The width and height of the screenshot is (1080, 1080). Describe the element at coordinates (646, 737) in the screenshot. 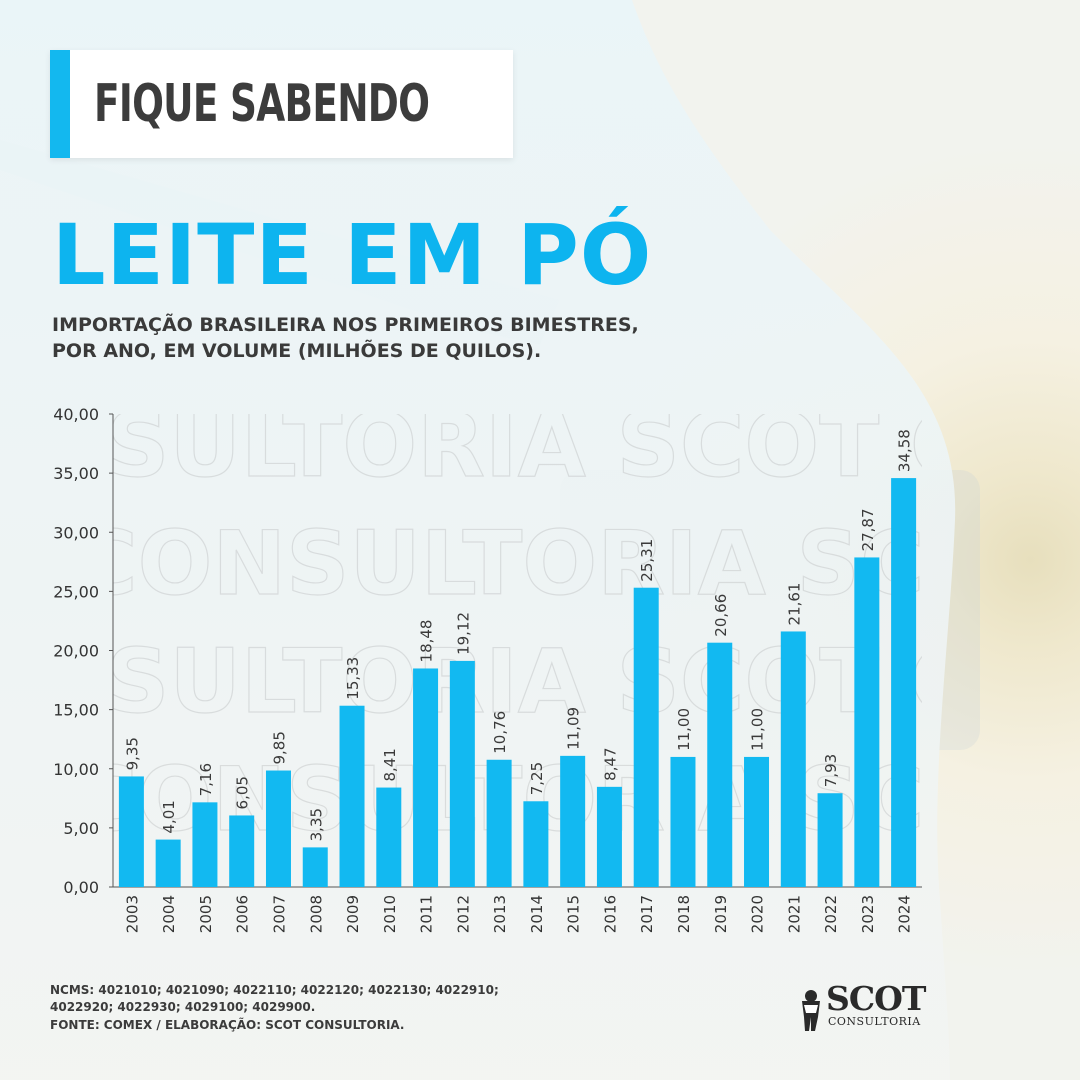

I see `bar-2017` at that location.